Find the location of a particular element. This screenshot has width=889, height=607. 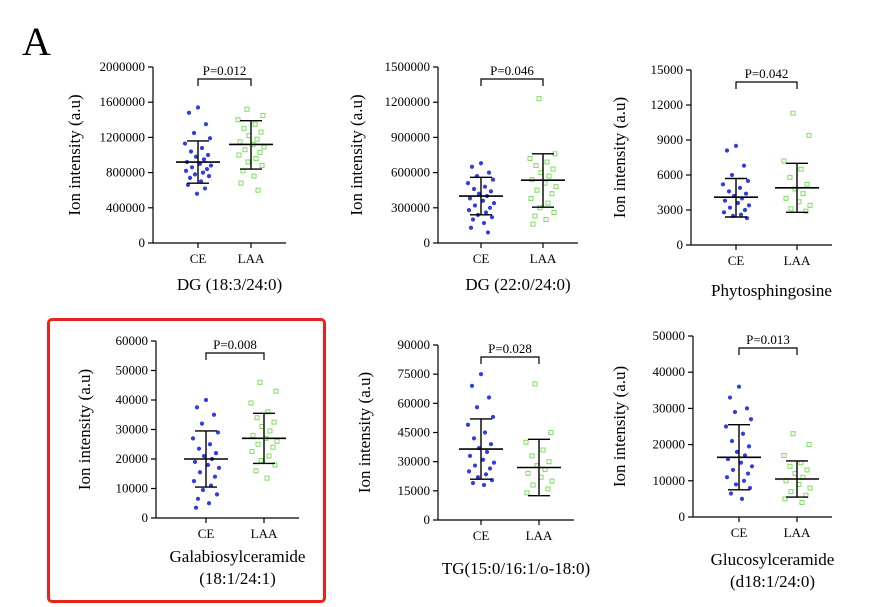

significance-bracket is located at coordinates (766, 85).